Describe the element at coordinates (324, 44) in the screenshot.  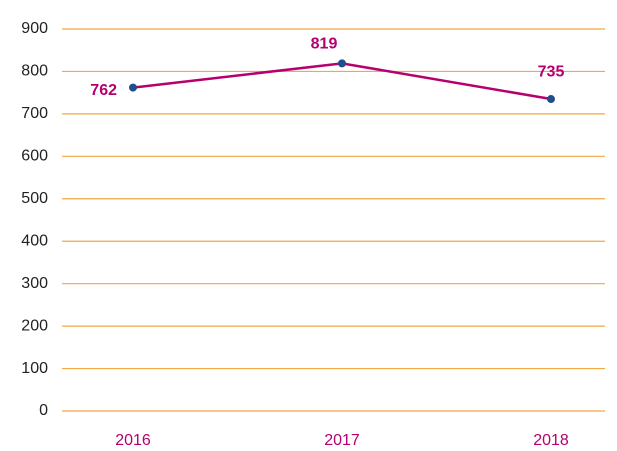
I see `value-label: 819` at that location.